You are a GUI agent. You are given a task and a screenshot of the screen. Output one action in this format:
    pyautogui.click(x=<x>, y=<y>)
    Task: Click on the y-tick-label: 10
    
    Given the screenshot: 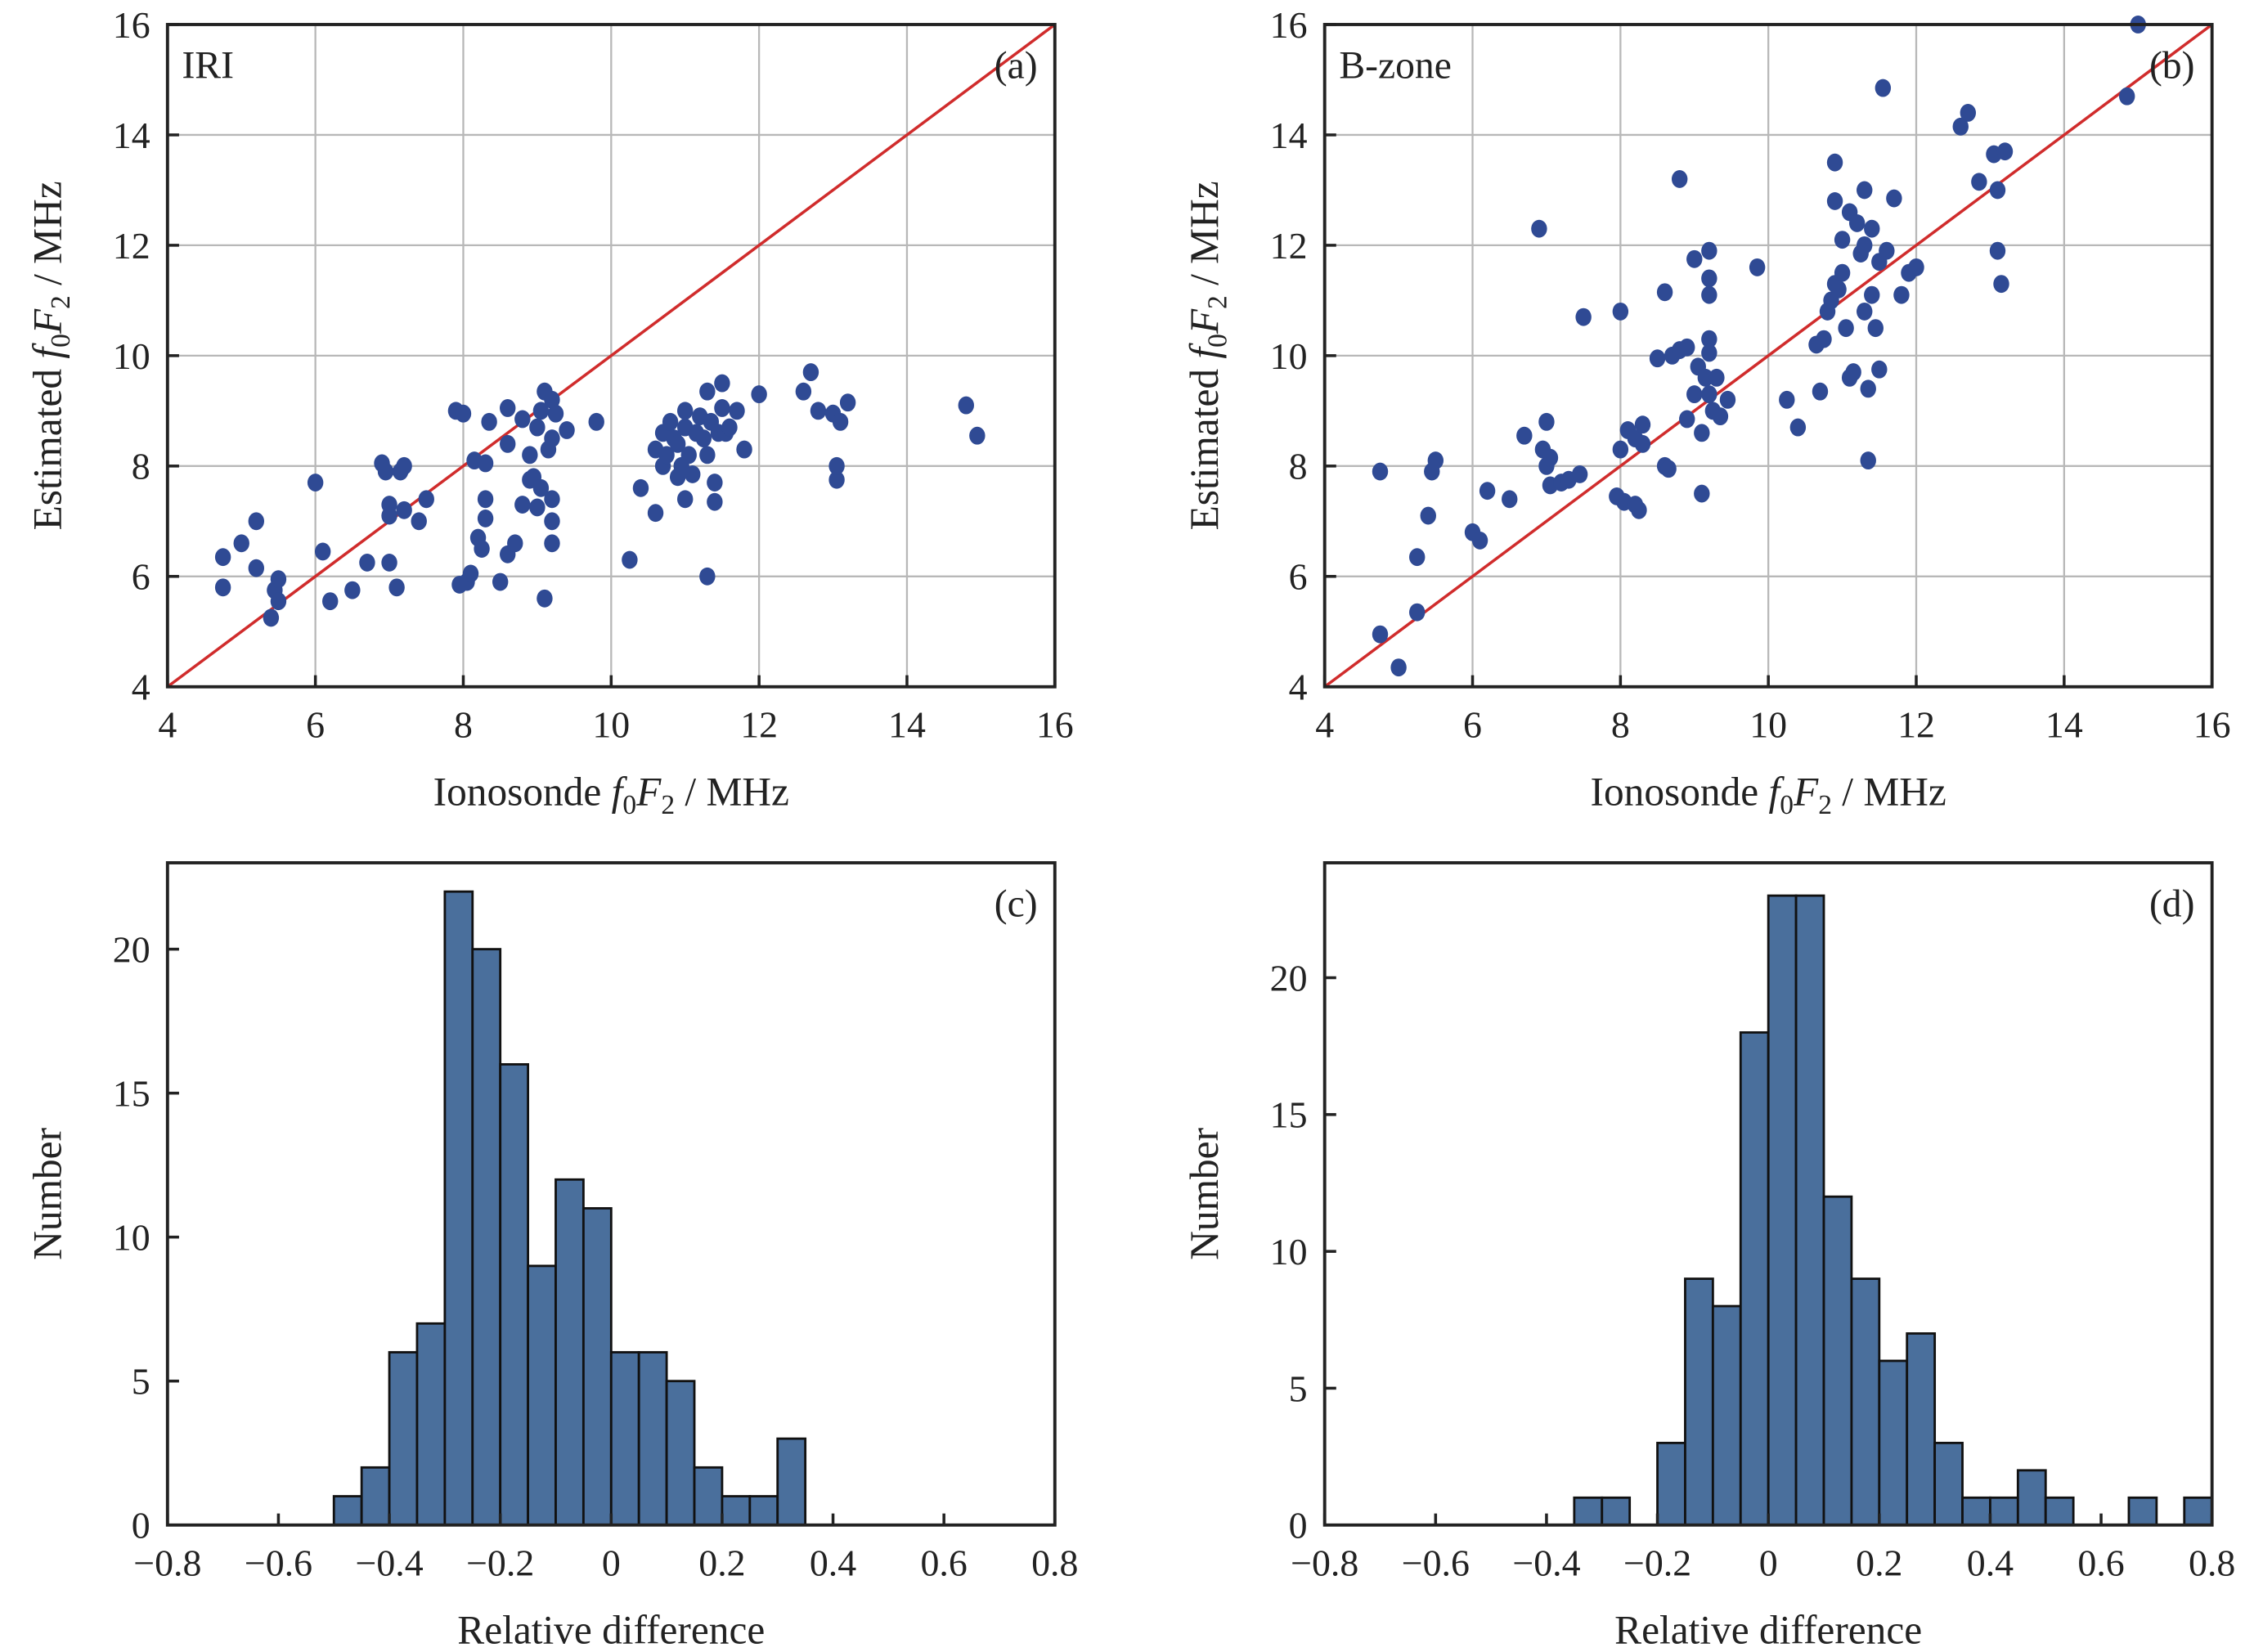 What is the action you would take?
    pyautogui.click(x=1289, y=356)
    